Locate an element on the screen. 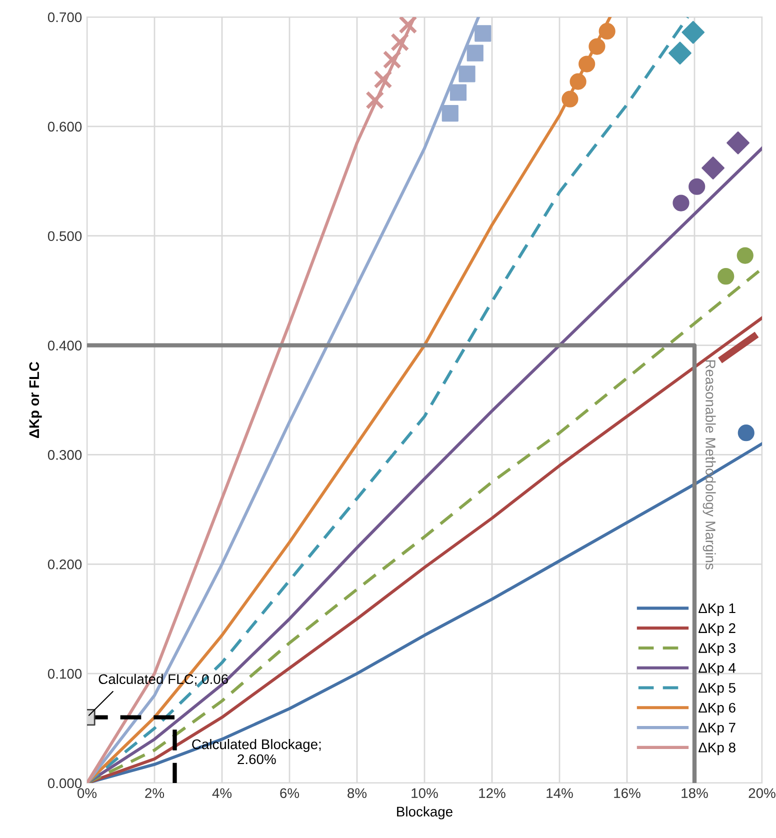 This screenshot has width=776, height=838. x-tick-label: 4% is located at coordinates (222, 793).